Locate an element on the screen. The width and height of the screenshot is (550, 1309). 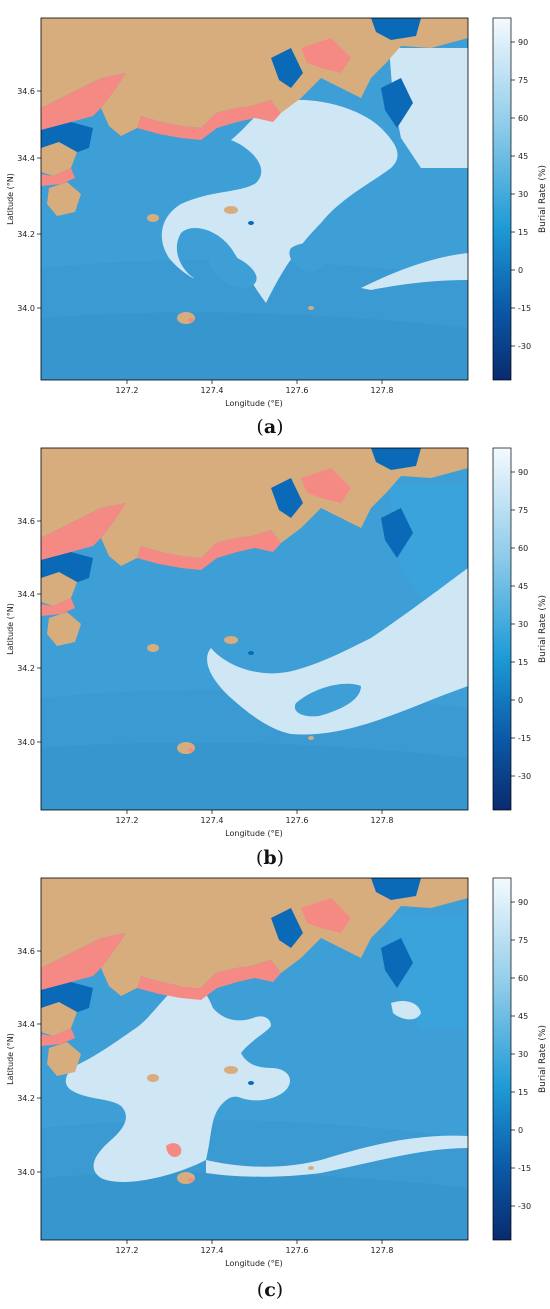
panel-caption-c: (c) is located at coordinates (270, 1290).